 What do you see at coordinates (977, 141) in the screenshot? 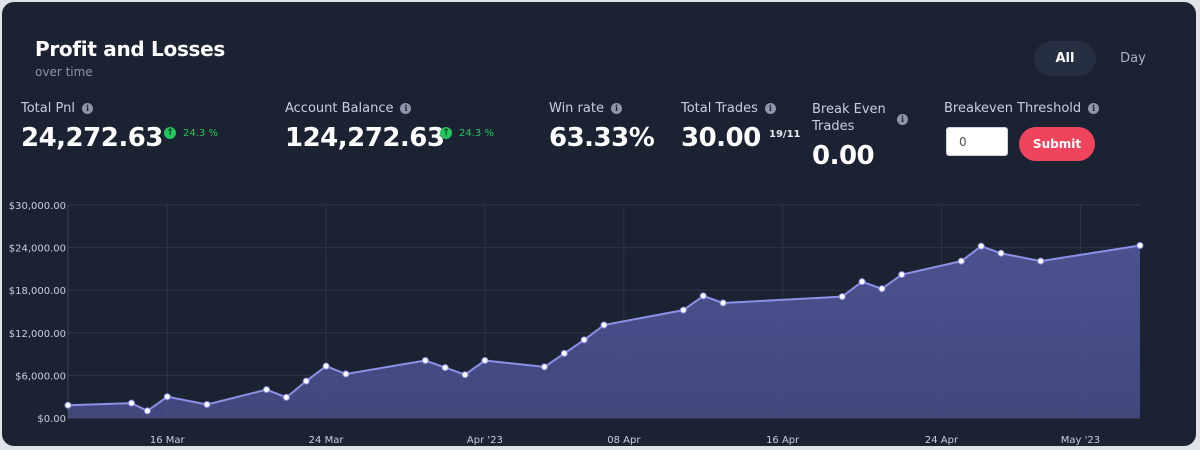
I see `breakeven-threshold-input` at bounding box center [977, 141].